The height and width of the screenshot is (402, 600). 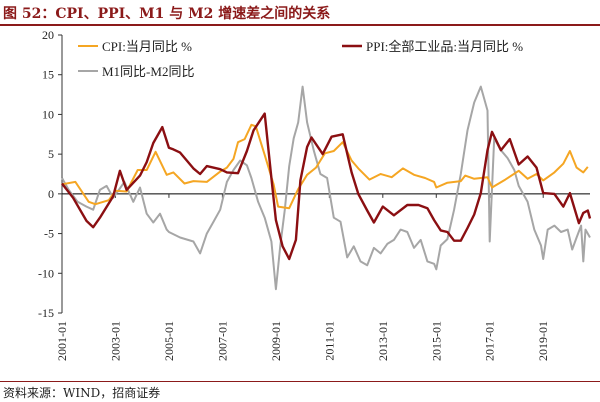 I want to click on x-tick-label: 2011-01, so click(x=329, y=341).